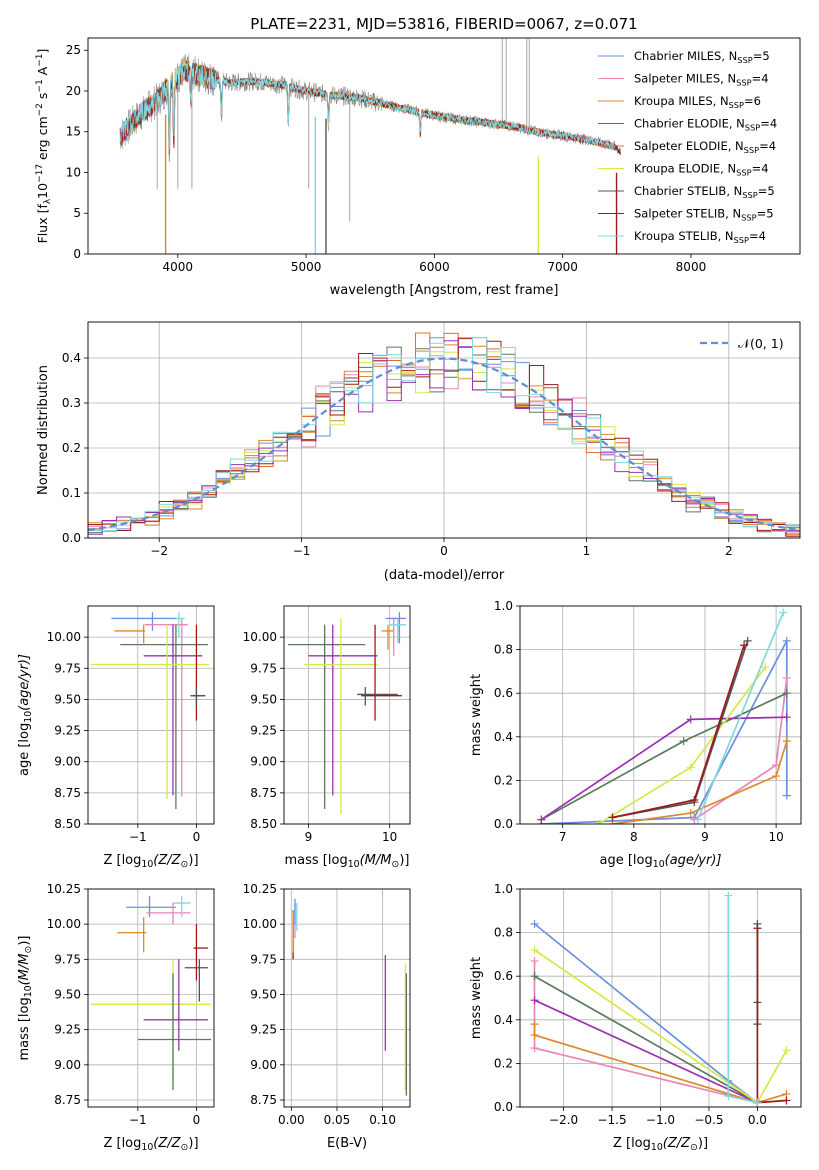  Describe the element at coordinates (685, 169) in the screenshot. I see `label-part: Kroupa ELODIE, N` at that location.